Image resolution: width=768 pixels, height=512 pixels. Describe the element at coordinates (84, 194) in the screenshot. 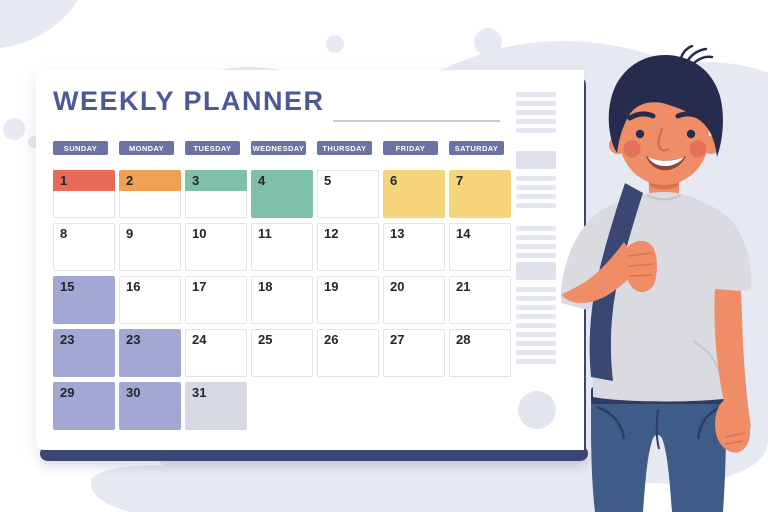

I see `calendar-cell-1: 1` at that location.